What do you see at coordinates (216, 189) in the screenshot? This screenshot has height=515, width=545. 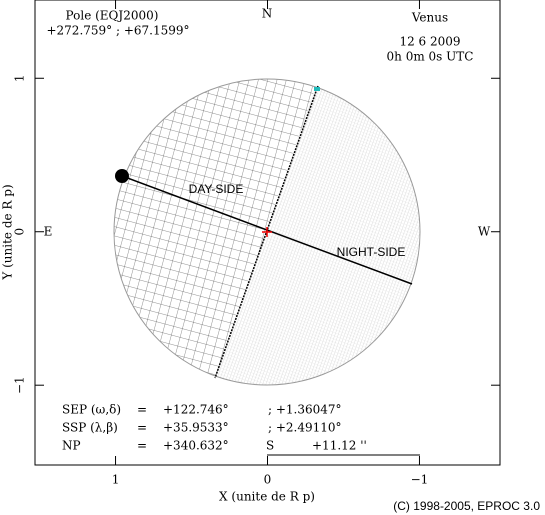 I see `day-side-label: DAY-SIDE` at bounding box center [216, 189].